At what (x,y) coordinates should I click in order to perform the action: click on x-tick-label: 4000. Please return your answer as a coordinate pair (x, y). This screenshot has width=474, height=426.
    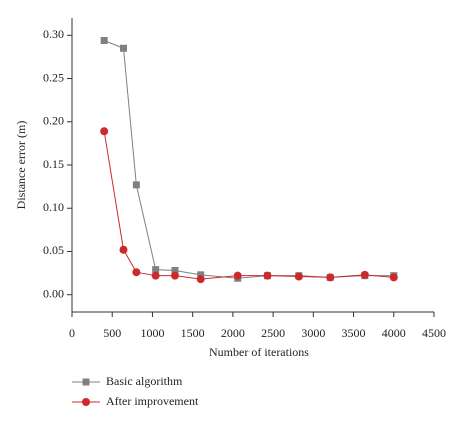
    Looking at the image, I should click on (394, 333).